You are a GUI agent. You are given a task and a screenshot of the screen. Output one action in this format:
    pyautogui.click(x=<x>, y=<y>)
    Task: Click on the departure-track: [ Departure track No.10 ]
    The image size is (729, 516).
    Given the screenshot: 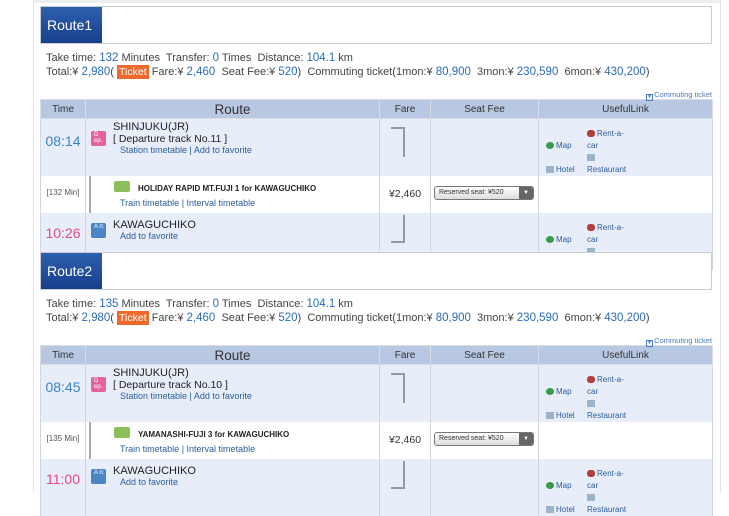 What is the action you would take?
    pyautogui.click(x=170, y=385)
    